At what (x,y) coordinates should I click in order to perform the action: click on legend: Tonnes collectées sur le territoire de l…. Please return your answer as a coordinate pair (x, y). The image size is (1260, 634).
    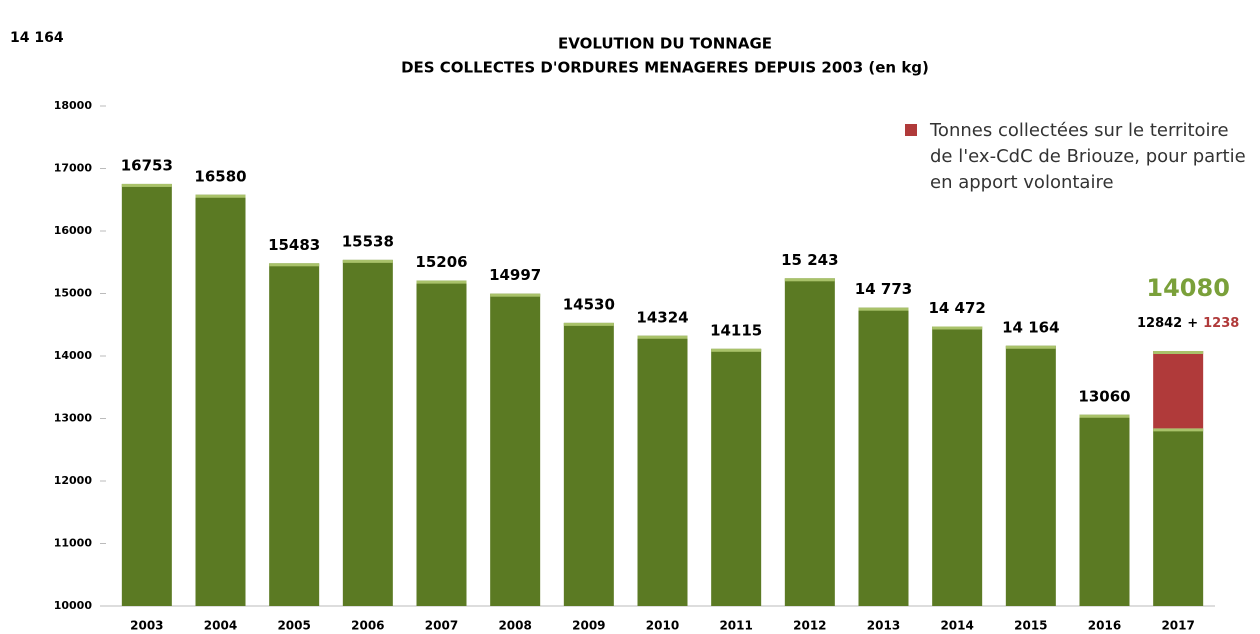
    Looking at the image, I should click on (1077, 157).